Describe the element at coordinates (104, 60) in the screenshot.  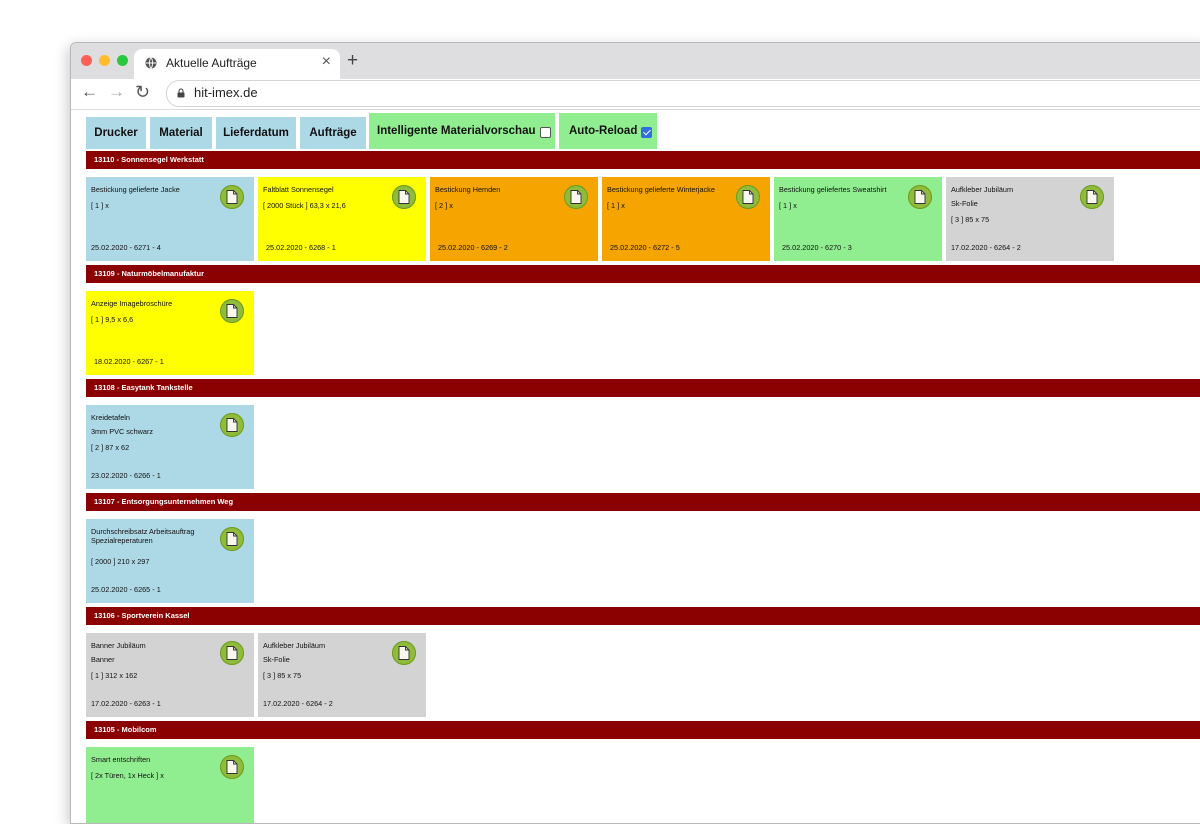
I see `minimize-window-button` at that location.